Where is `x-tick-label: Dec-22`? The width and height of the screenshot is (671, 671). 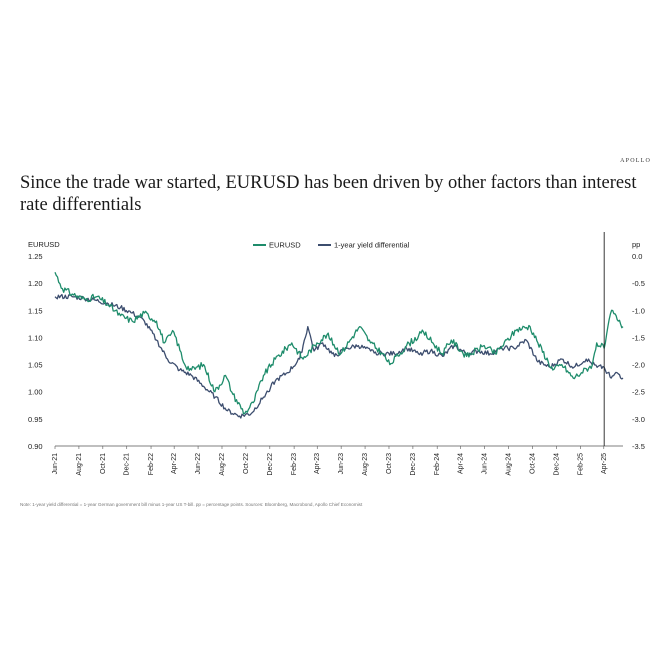 x-tick-label: Dec-22 is located at coordinates (270, 464).